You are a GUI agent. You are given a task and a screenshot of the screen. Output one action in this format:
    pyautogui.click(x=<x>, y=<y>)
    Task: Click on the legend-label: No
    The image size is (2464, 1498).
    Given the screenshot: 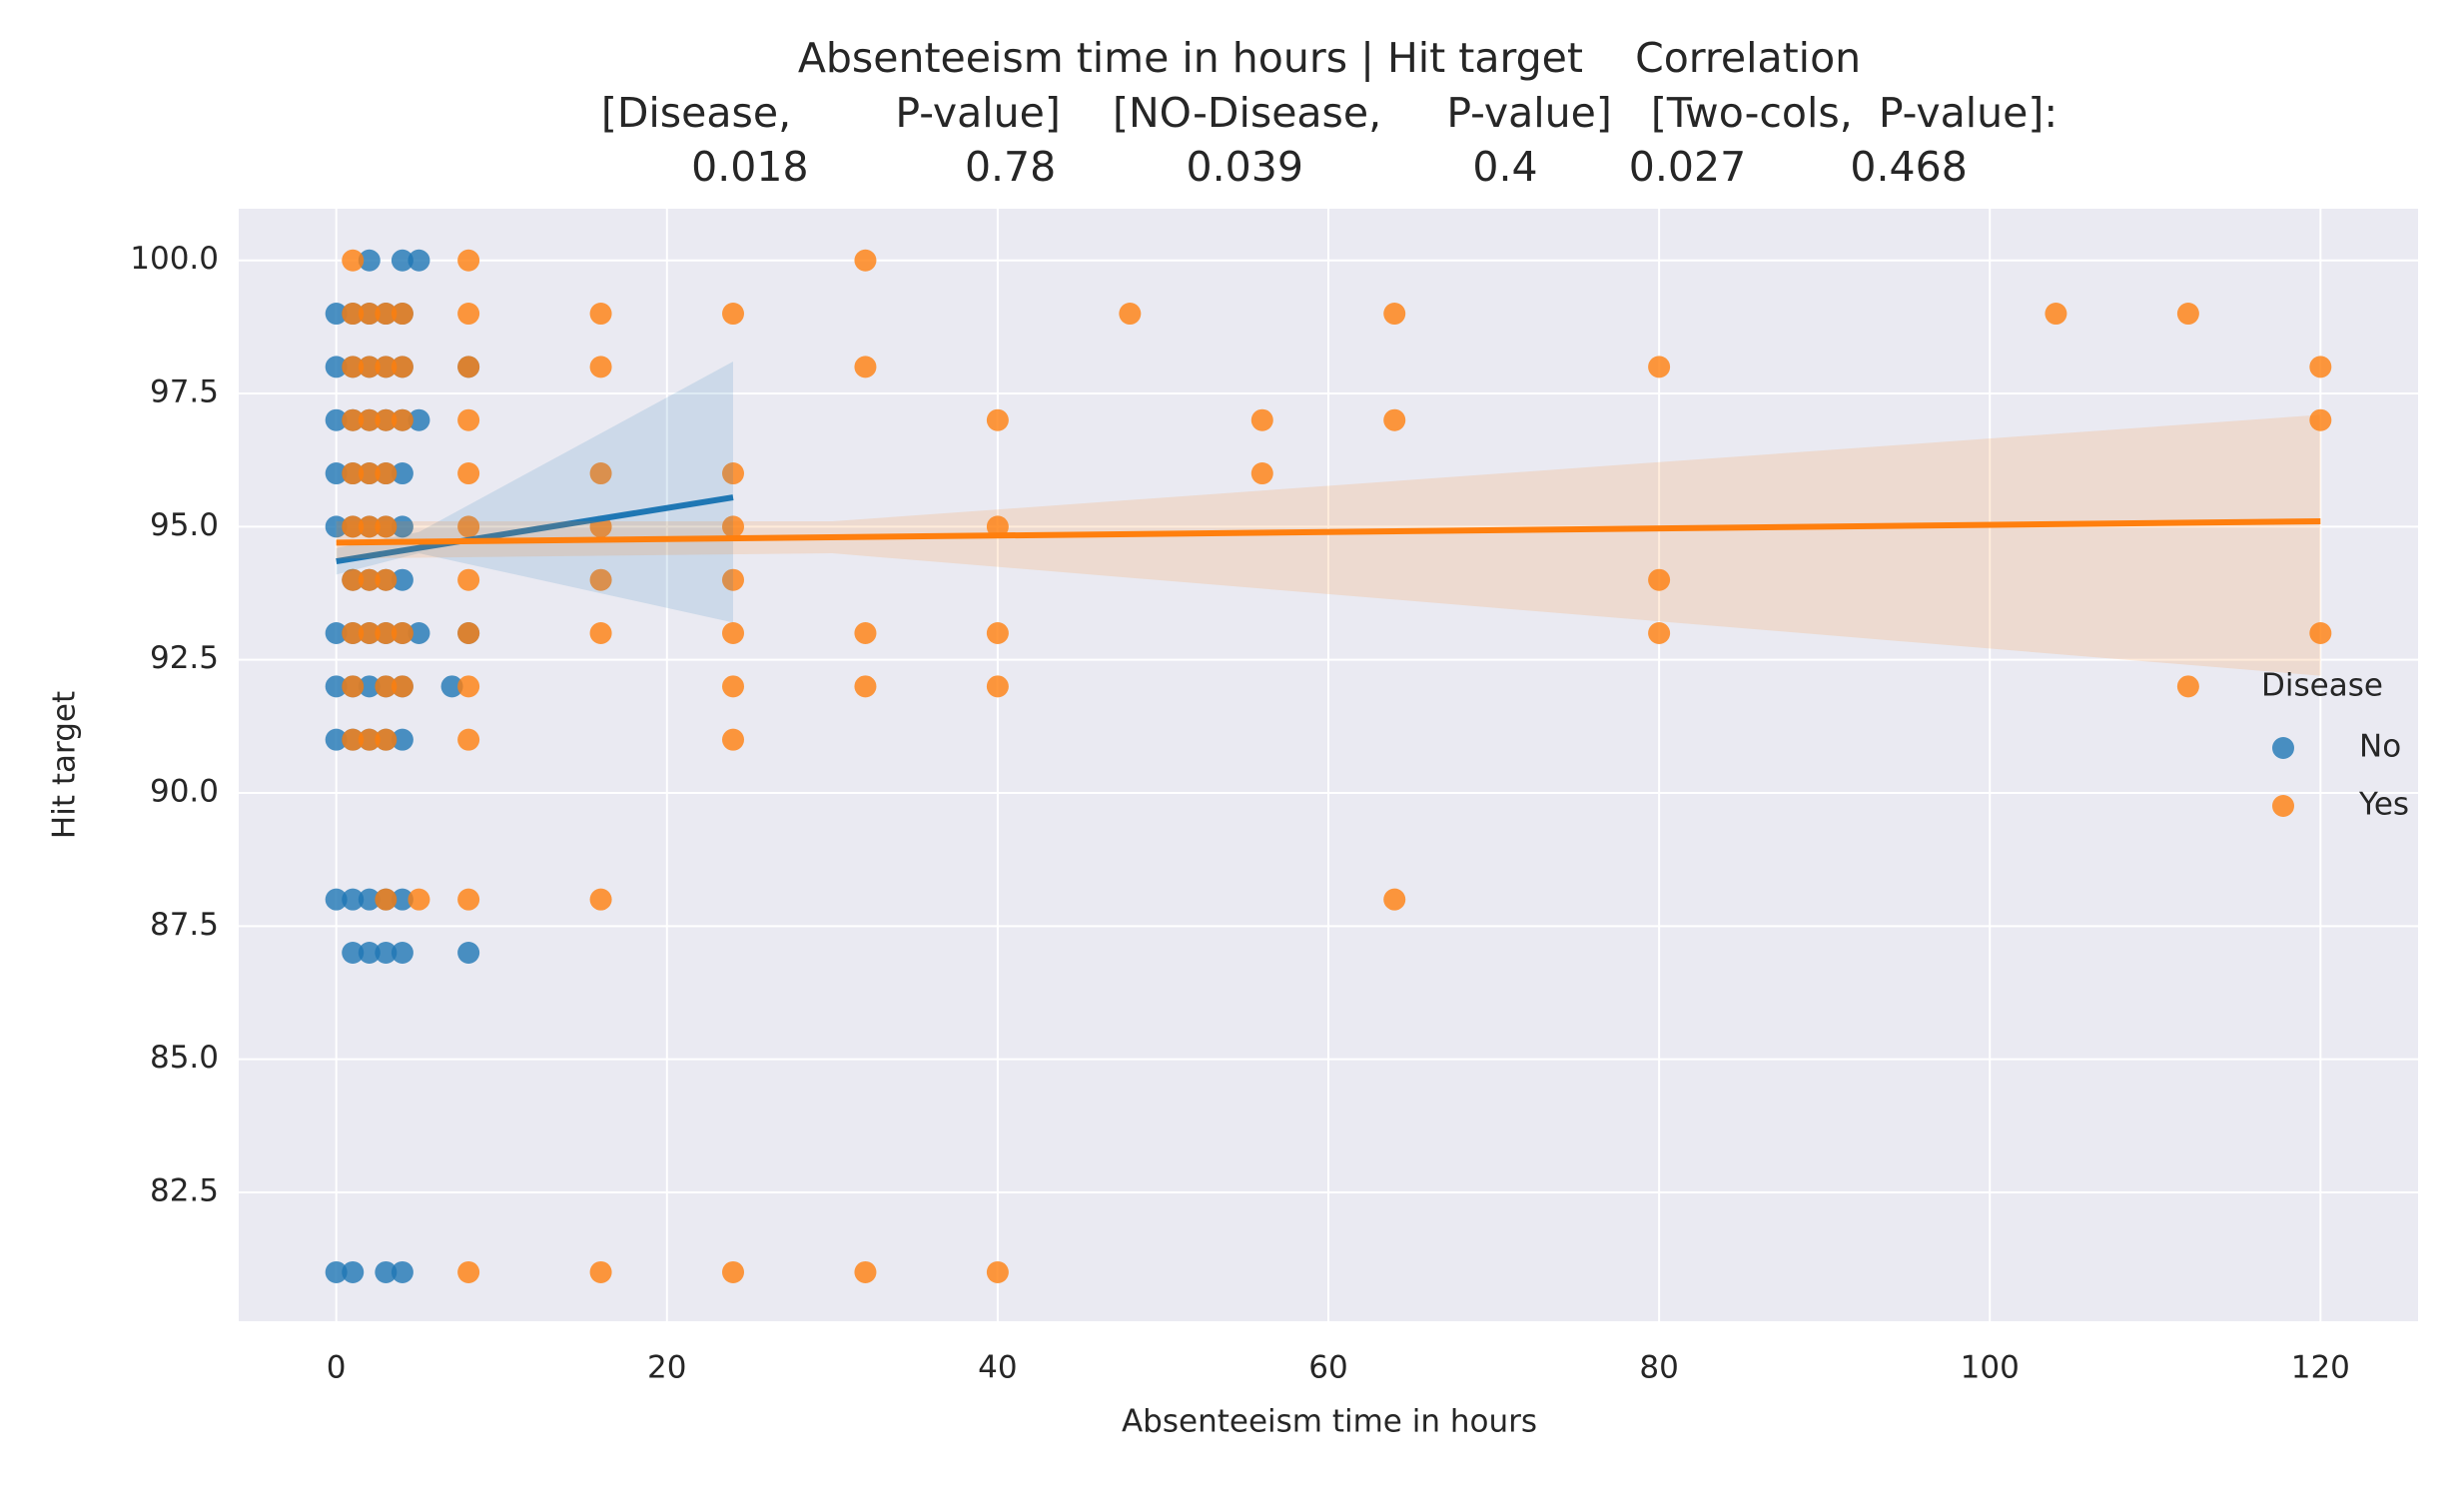 What is the action you would take?
    pyautogui.click(x=2380, y=747)
    